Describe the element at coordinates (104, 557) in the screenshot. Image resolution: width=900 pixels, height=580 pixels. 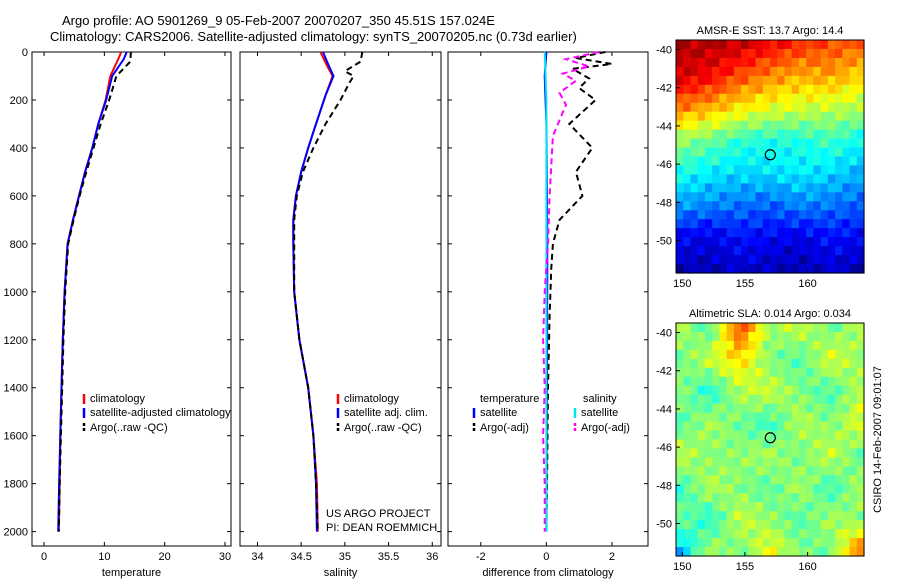
I see `temperature-xtick-label: 10` at that location.